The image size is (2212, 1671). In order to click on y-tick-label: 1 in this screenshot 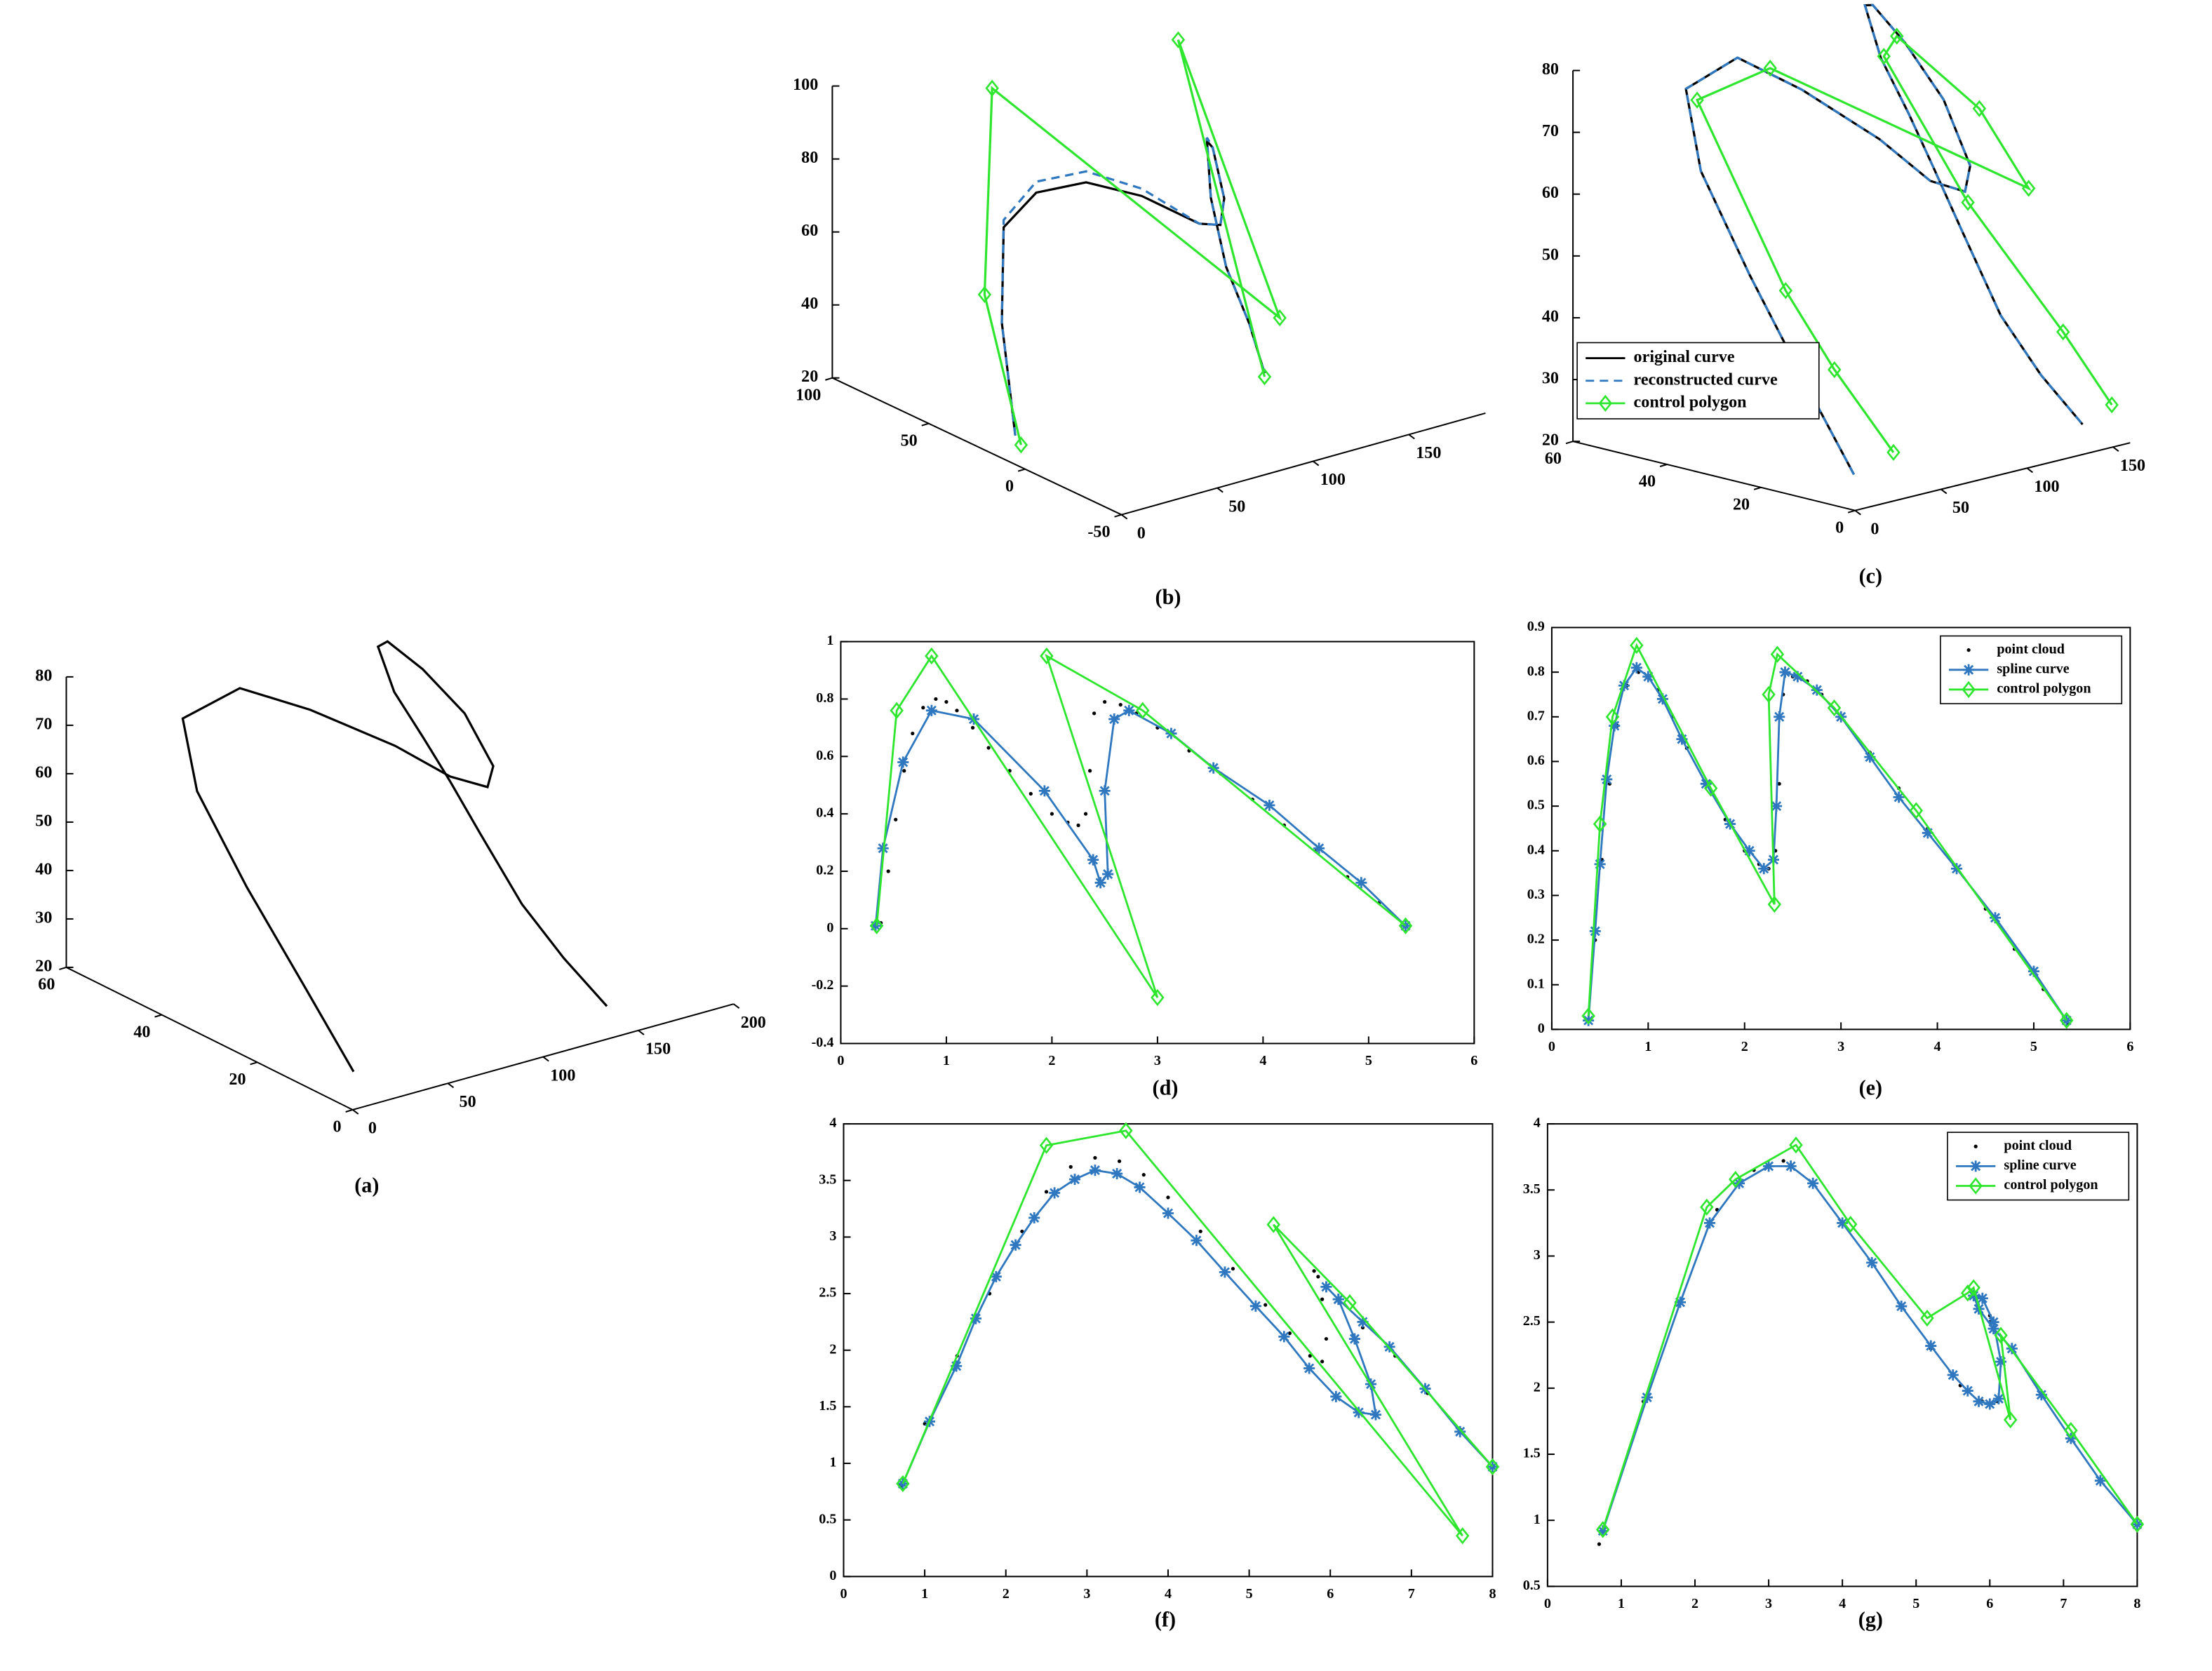, I will do `click(829, 640)`.